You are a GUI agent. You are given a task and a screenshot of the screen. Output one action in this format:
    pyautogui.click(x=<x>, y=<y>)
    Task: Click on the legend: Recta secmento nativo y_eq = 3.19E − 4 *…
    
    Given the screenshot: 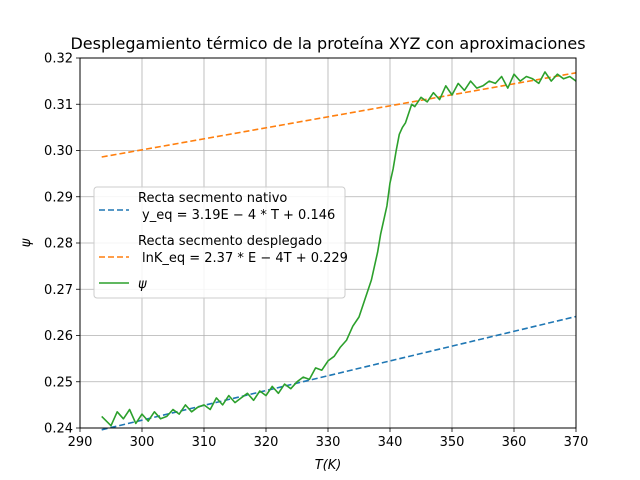 What is the action you would take?
    pyautogui.click(x=220, y=242)
    